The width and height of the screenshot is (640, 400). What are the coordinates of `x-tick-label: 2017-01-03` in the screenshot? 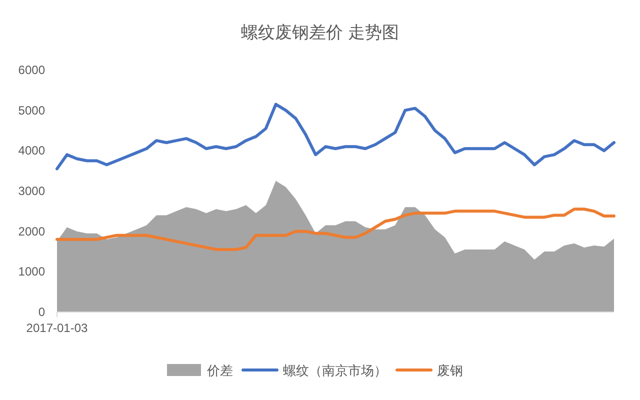 It's located at (57, 328).